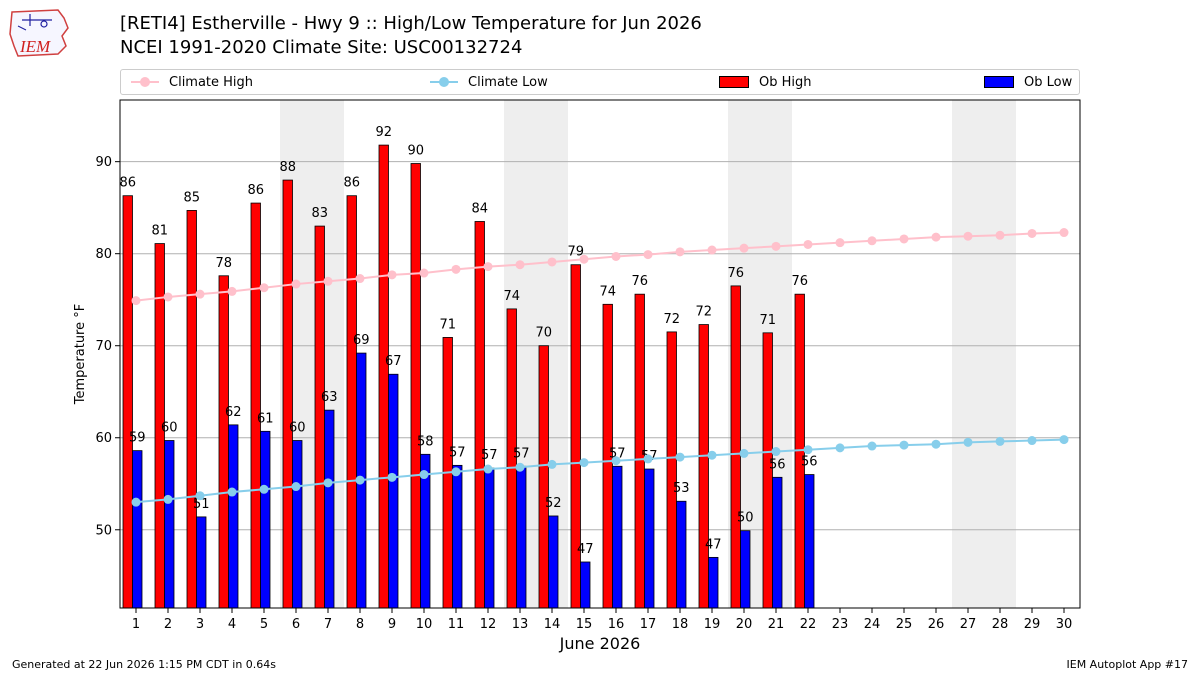  I want to click on ob-low-label: 57, so click(489, 455).